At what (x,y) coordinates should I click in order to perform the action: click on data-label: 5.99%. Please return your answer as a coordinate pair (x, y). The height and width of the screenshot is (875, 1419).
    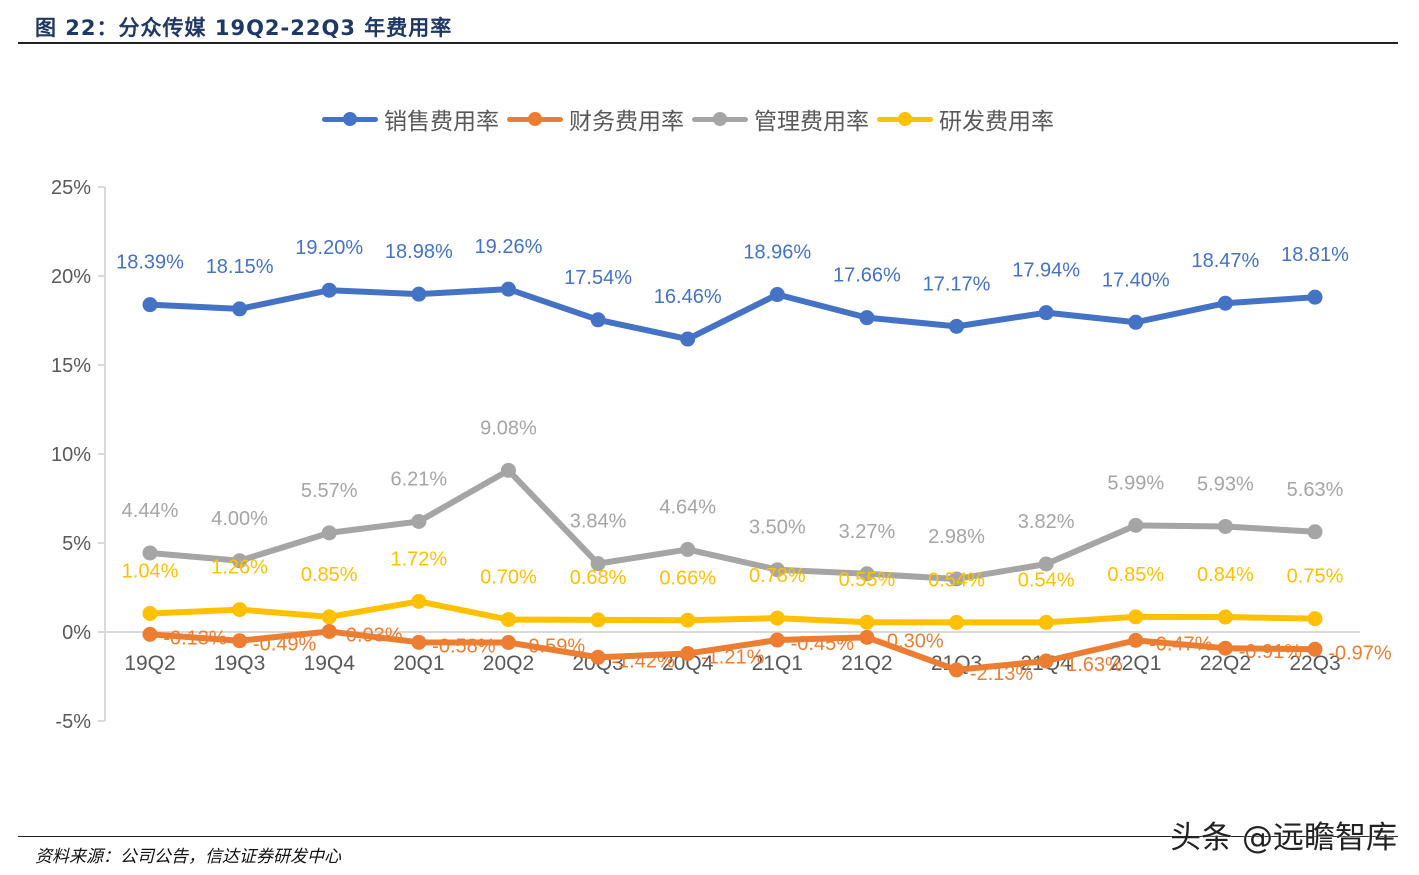
    Looking at the image, I should click on (1135, 483).